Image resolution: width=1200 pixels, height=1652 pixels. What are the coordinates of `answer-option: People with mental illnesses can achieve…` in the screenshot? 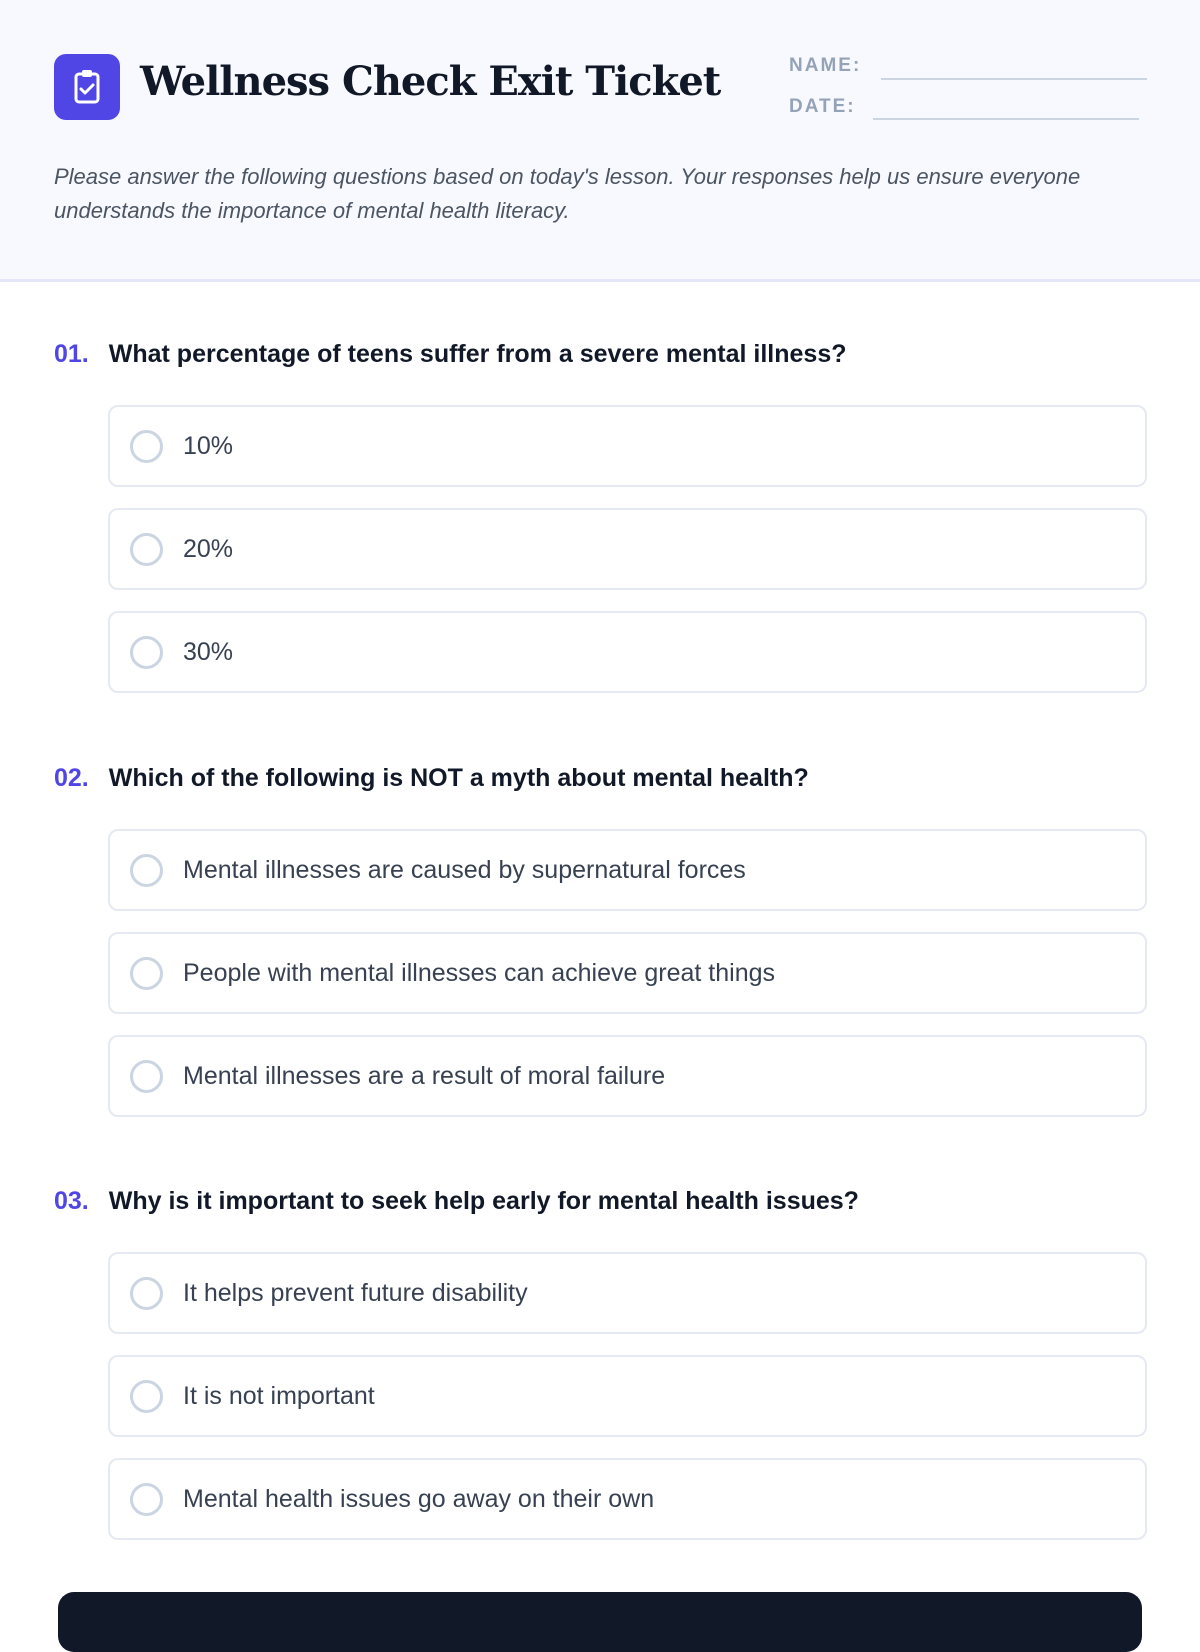 It's located at (627, 973).